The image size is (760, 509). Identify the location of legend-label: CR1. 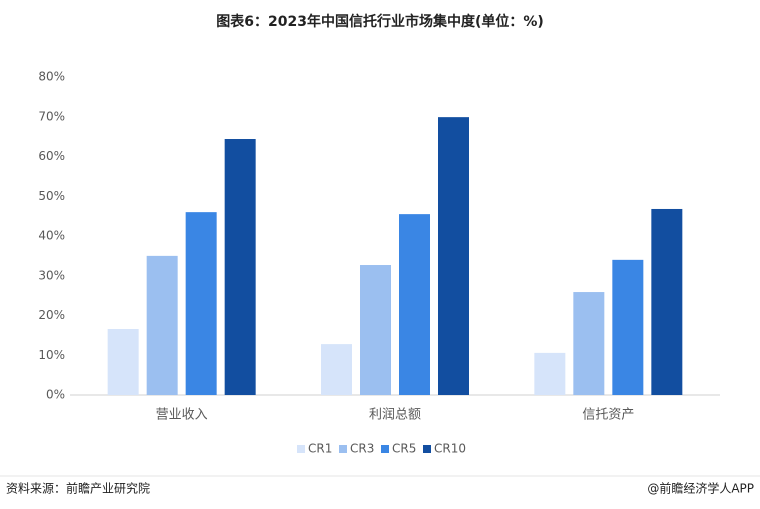
(320, 449).